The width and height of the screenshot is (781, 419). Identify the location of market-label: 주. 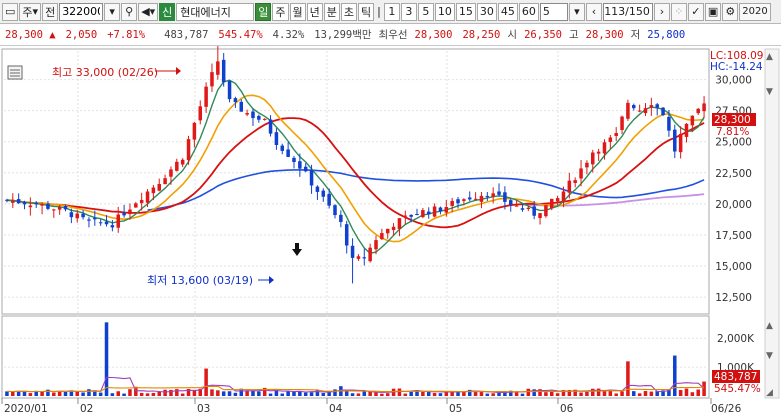
(27, 12).